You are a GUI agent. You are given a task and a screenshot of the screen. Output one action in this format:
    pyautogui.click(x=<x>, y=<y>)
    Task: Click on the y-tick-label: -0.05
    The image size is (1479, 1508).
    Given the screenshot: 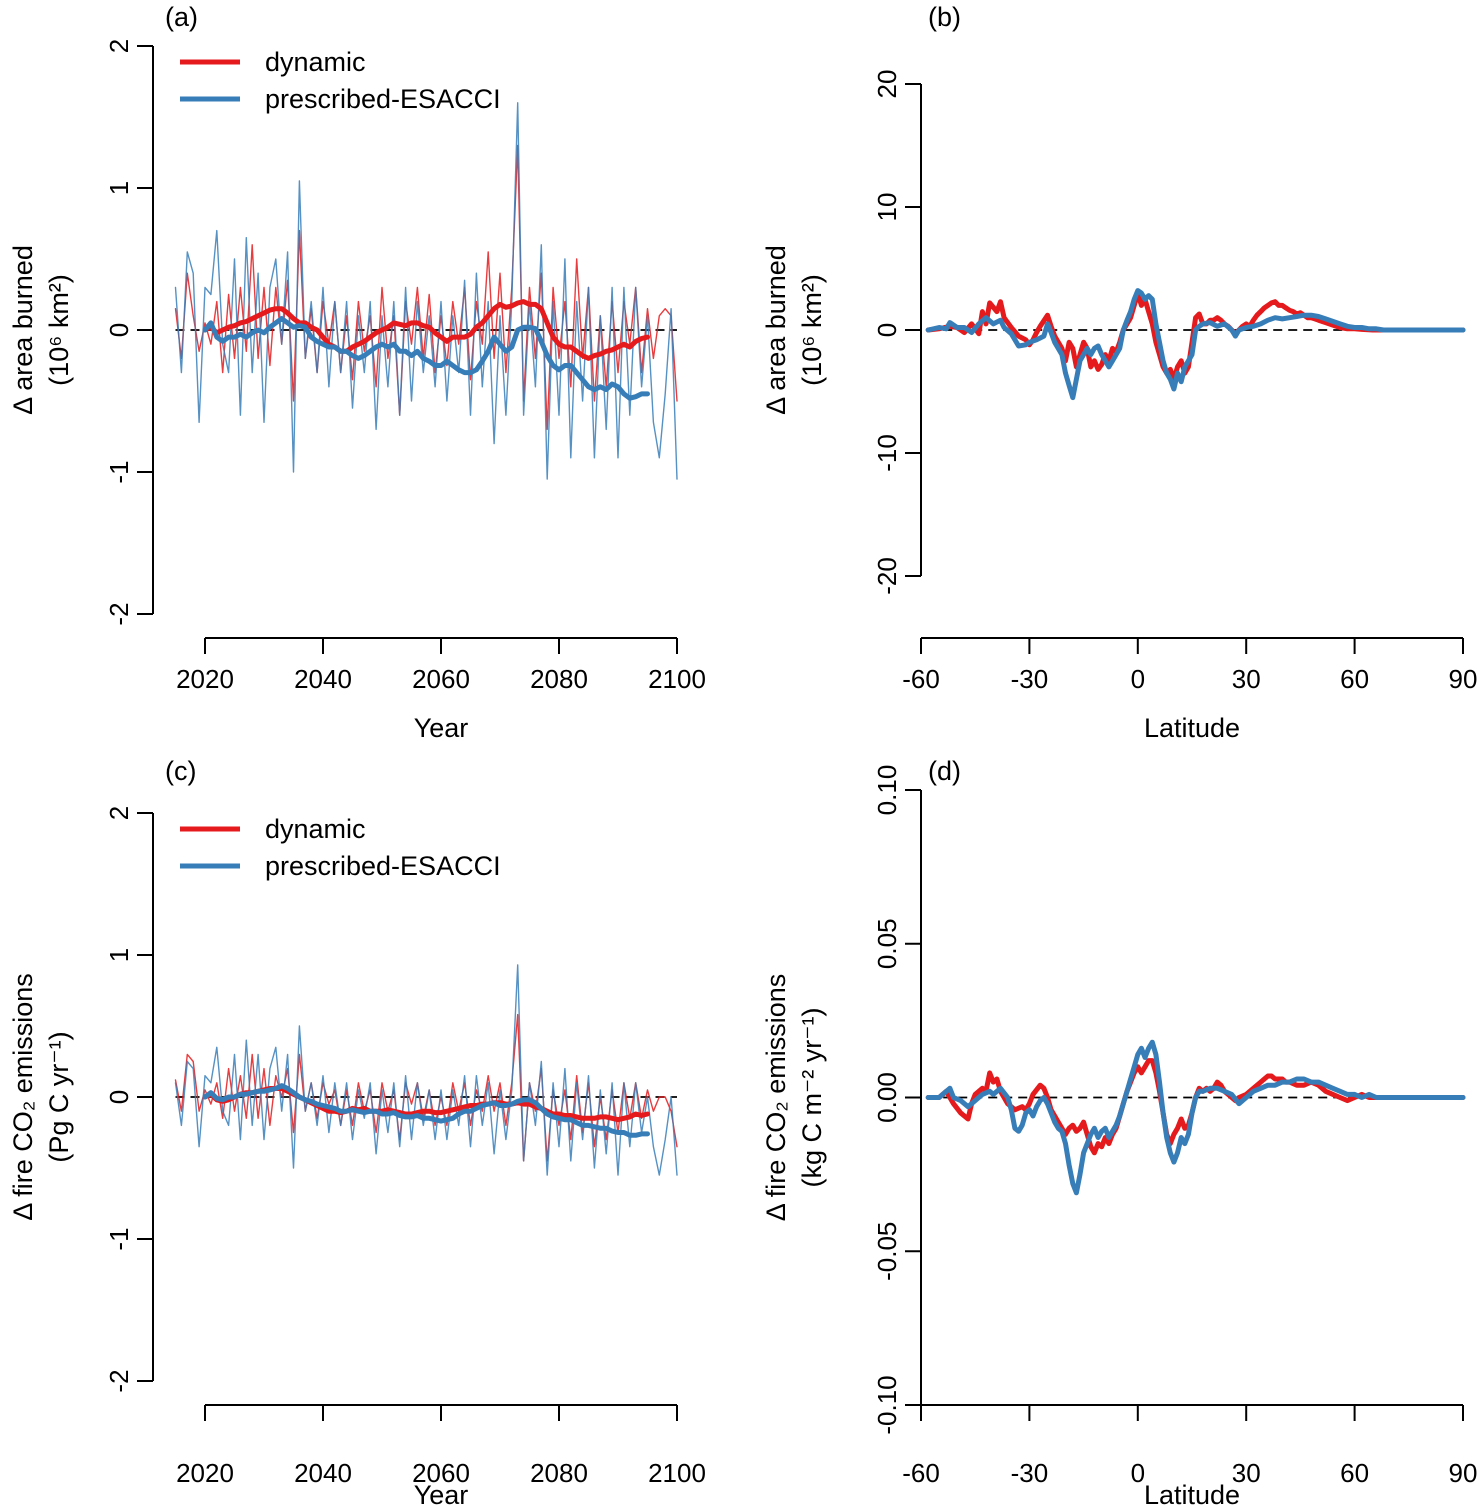 What is the action you would take?
    pyautogui.click(x=887, y=1251)
    